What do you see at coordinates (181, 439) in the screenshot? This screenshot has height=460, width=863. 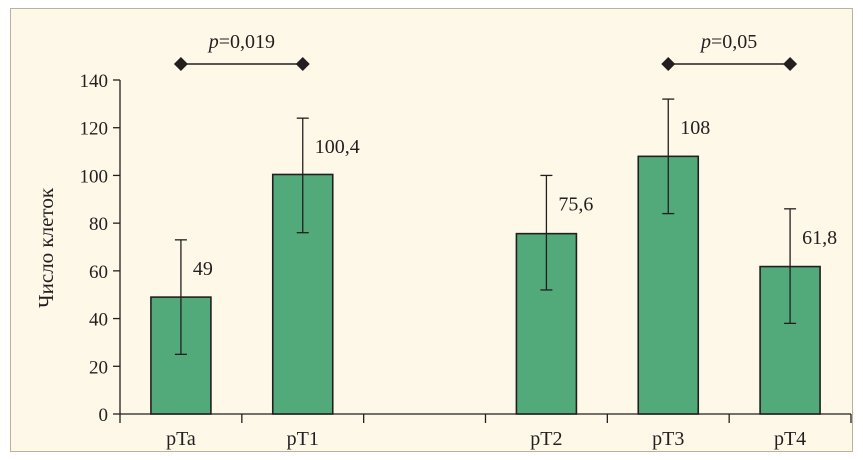 I see `x-category-label: pTa` at bounding box center [181, 439].